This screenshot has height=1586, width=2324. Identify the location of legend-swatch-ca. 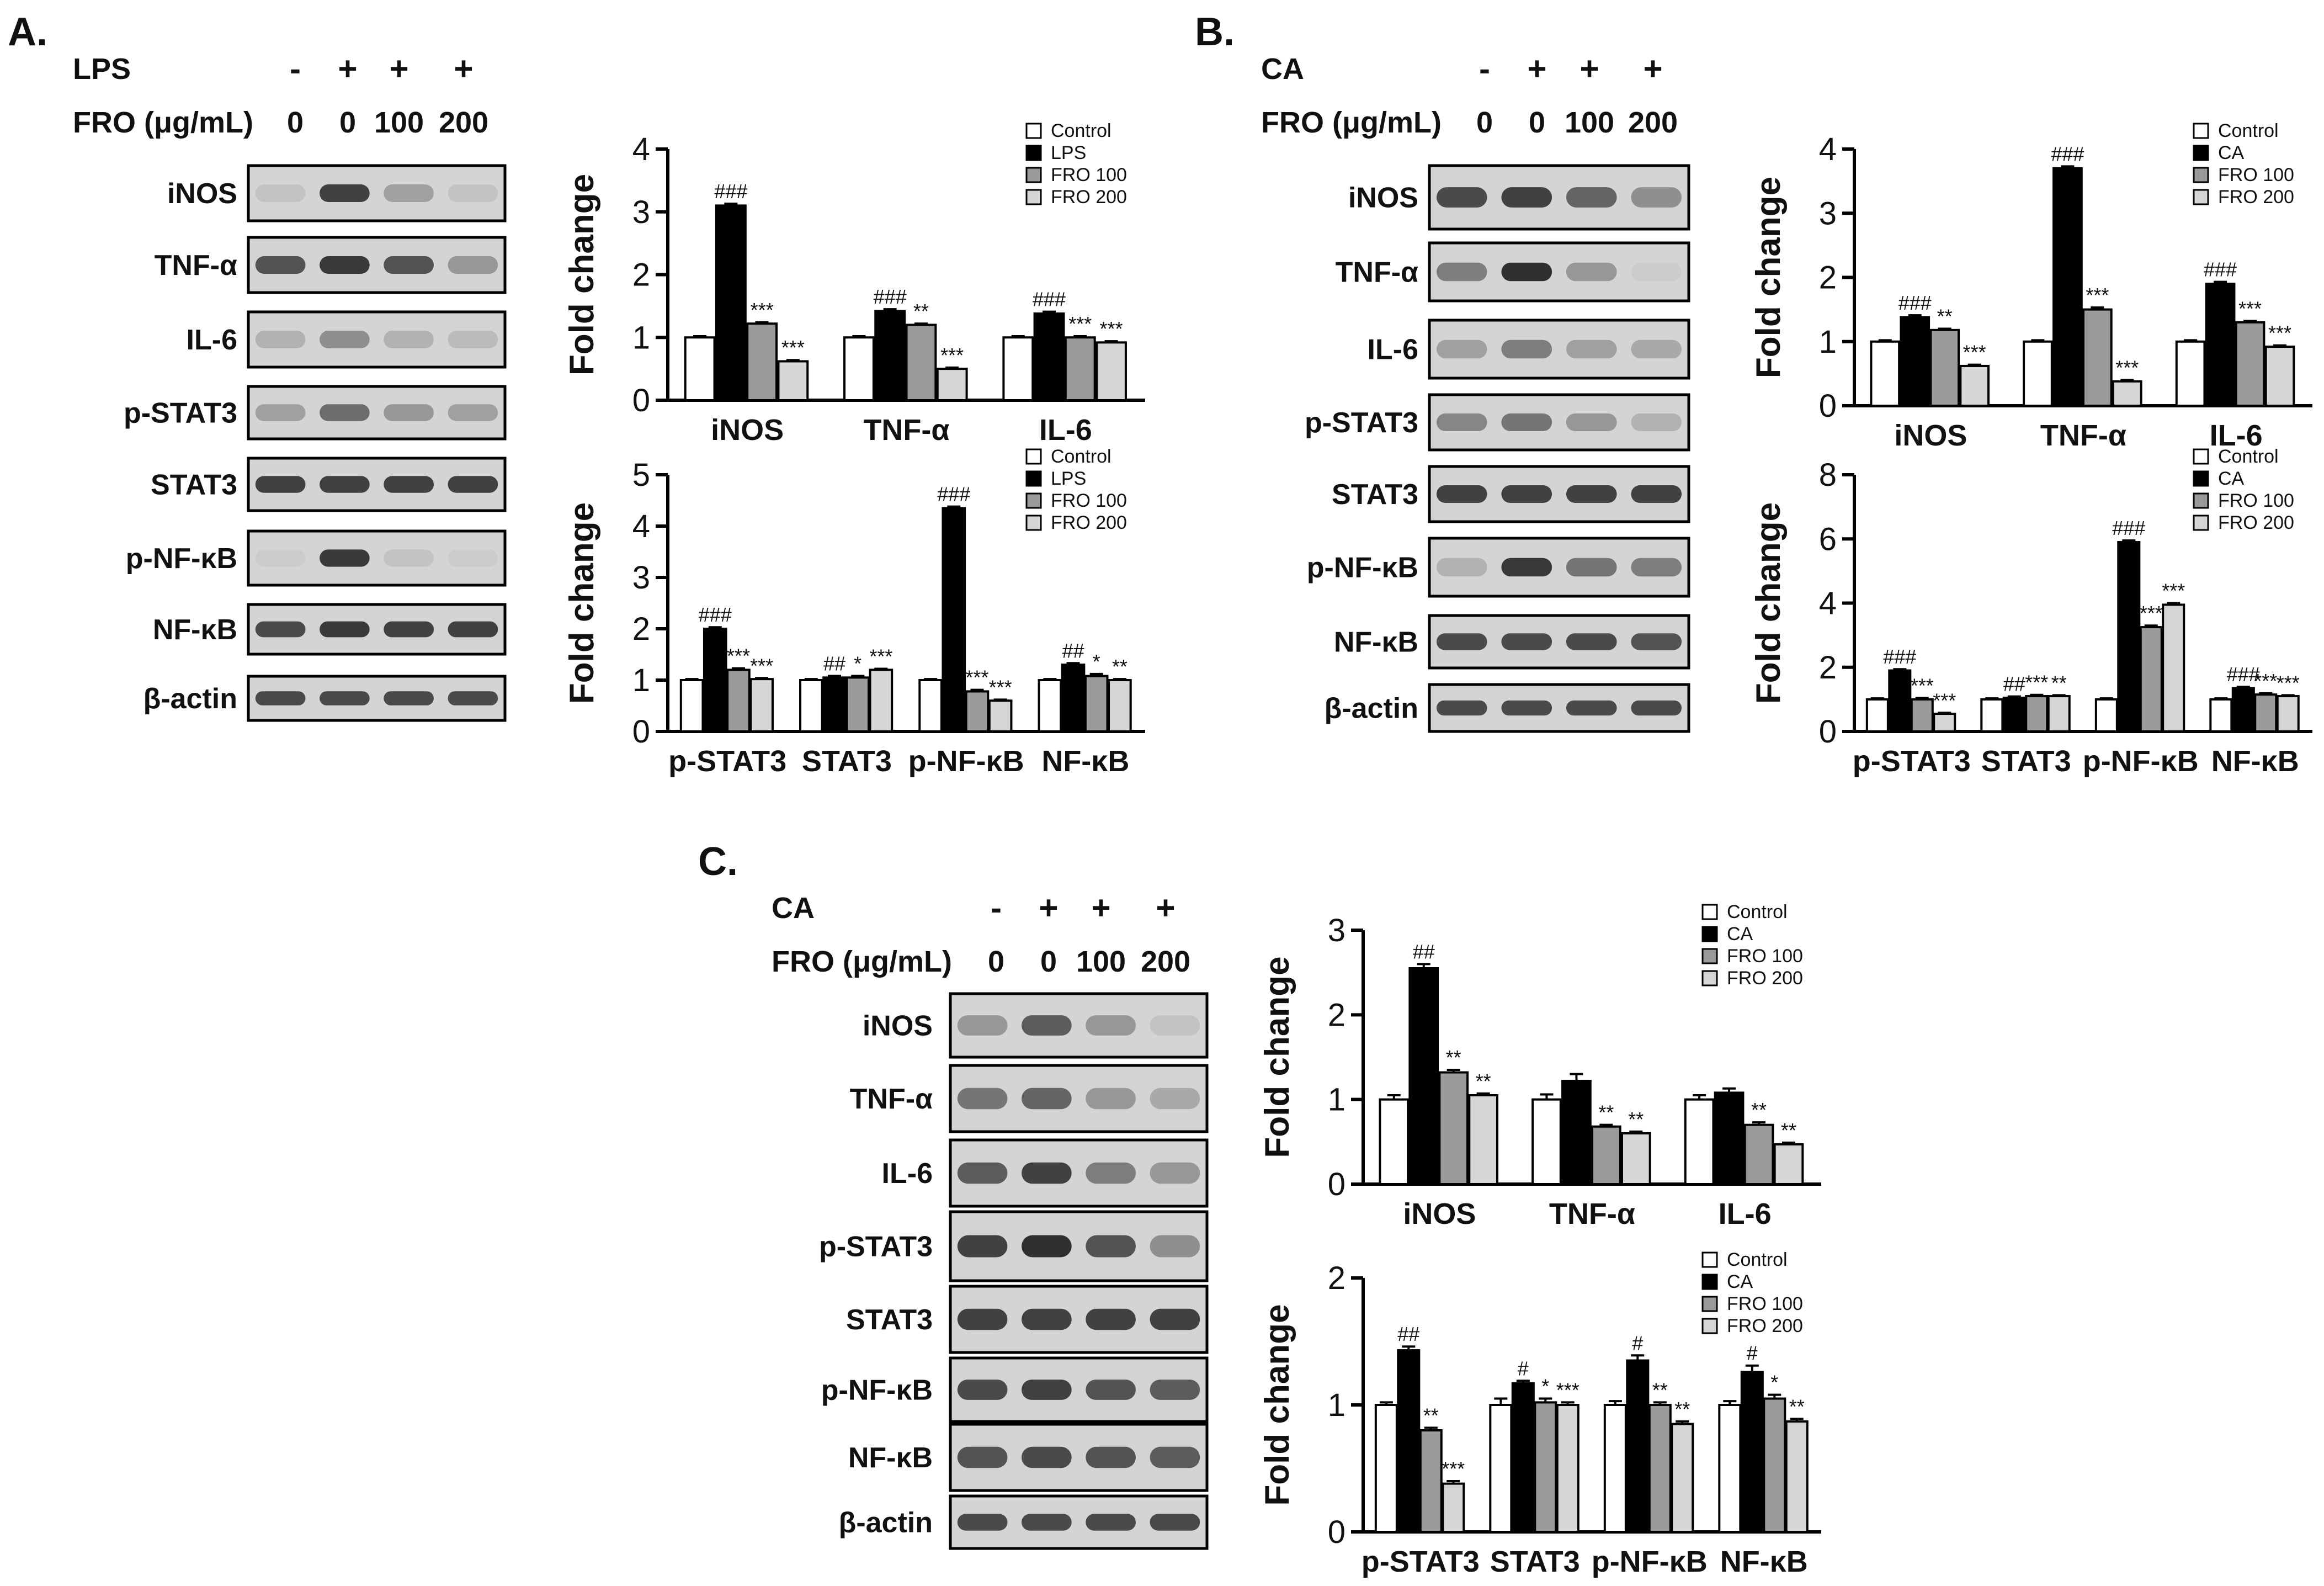
(1709, 934).